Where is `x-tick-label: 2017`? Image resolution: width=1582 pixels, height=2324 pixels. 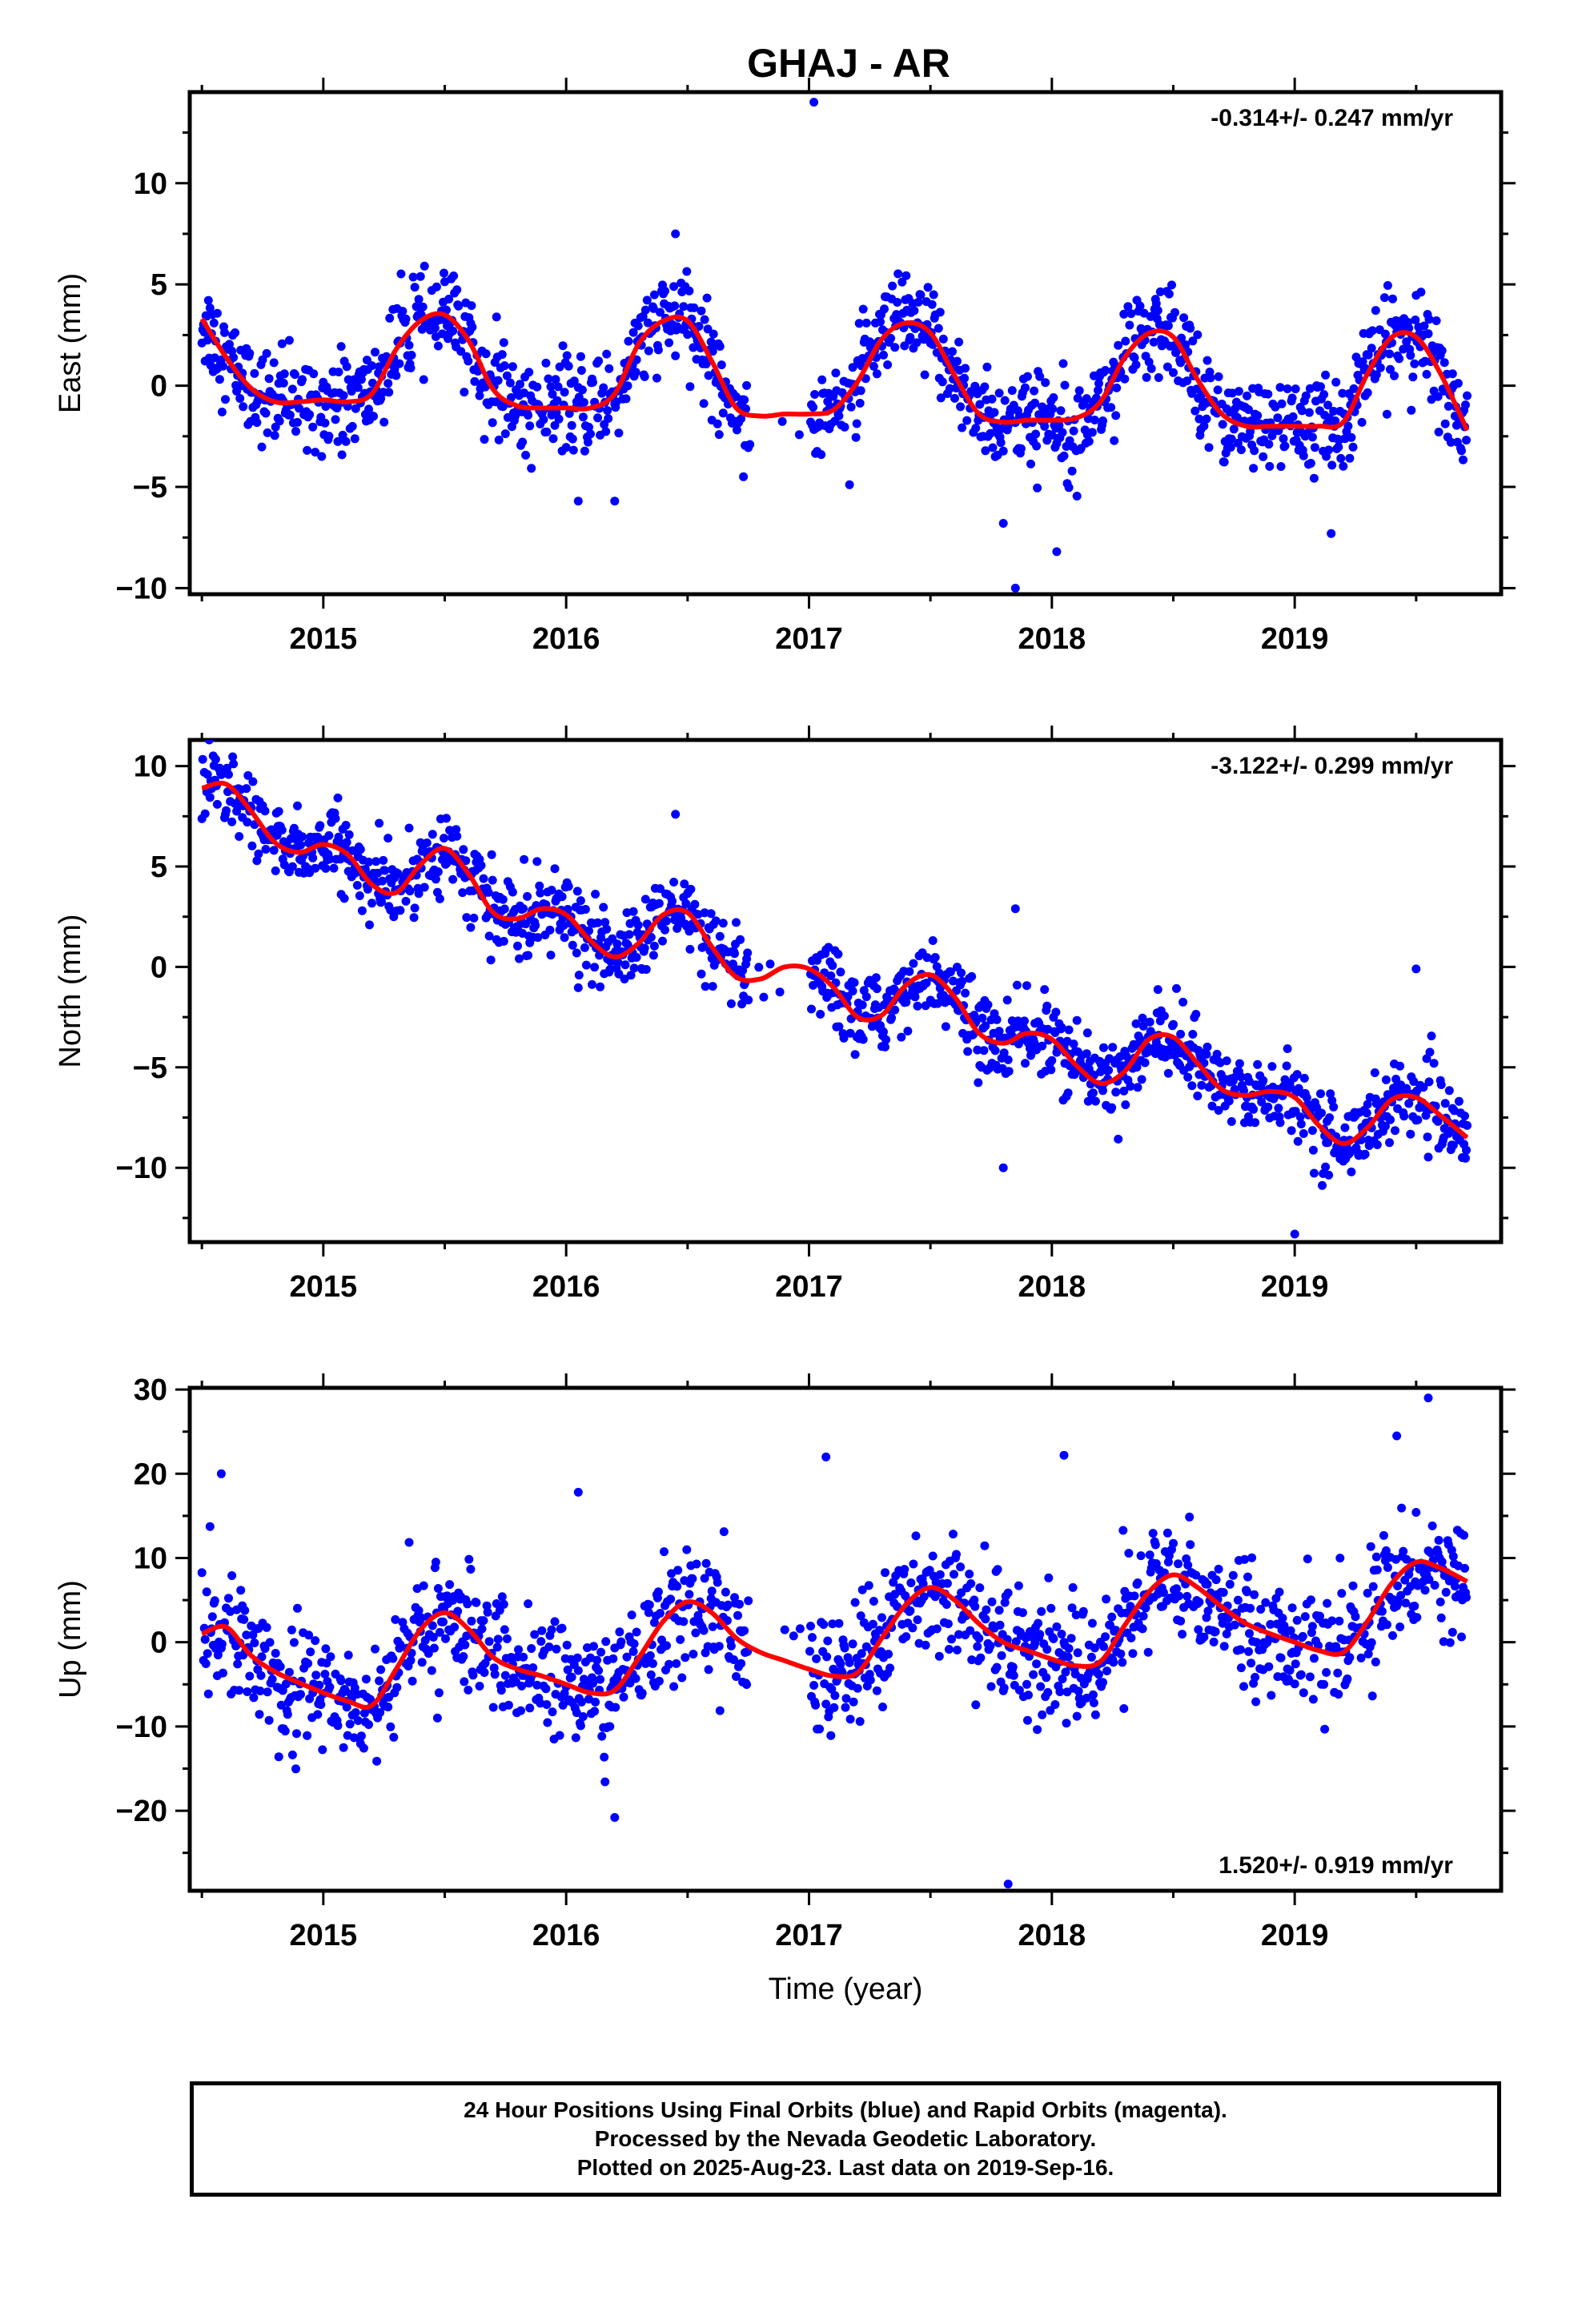 x-tick-label: 2017 is located at coordinates (809, 639).